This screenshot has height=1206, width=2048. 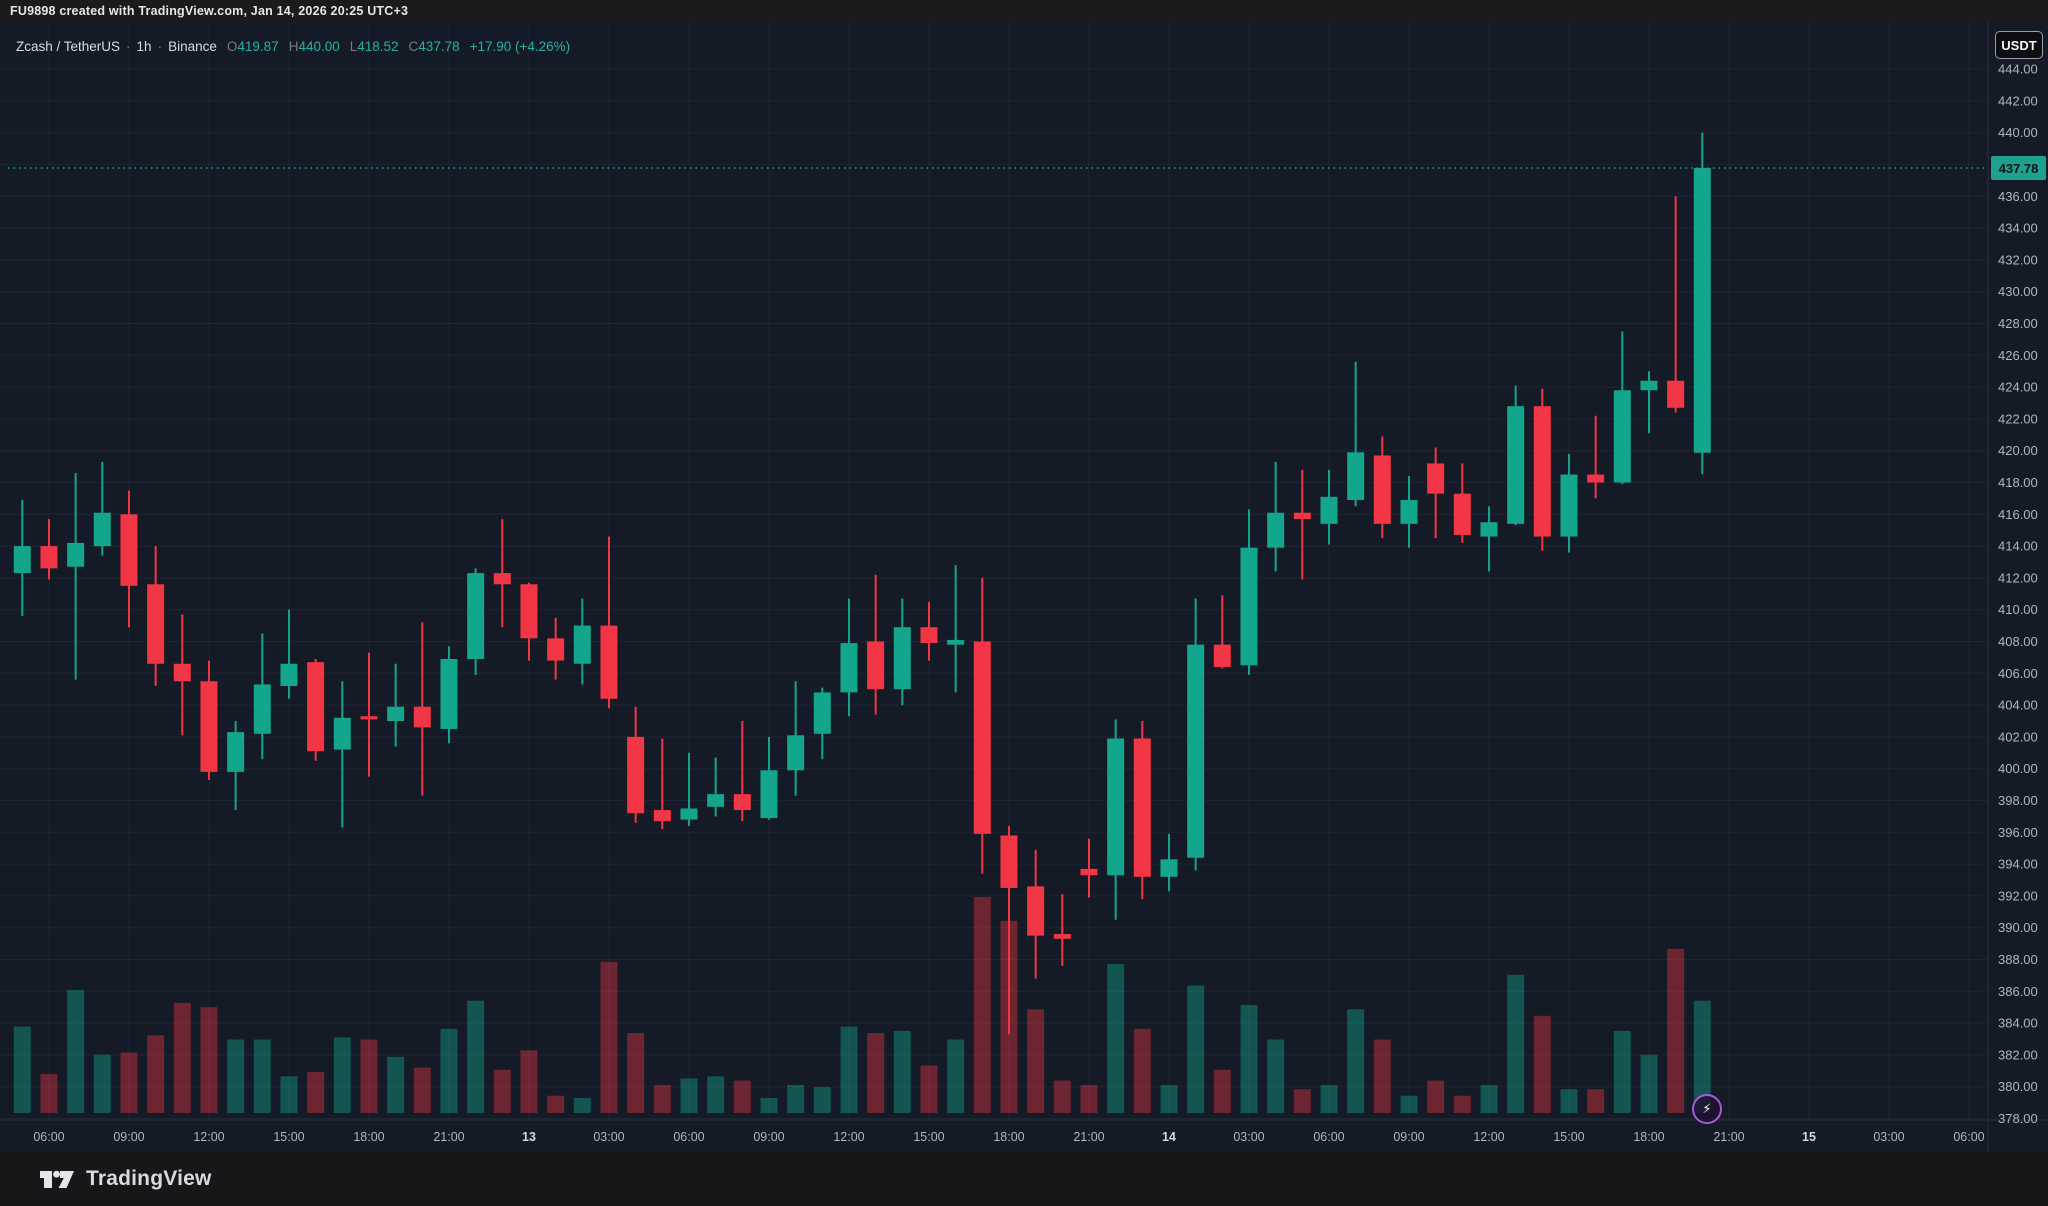 What do you see at coordinates (2018, 959) in the screenshot?
I see `price-axis-label: 388.00` at bounding box center [2018, 959].